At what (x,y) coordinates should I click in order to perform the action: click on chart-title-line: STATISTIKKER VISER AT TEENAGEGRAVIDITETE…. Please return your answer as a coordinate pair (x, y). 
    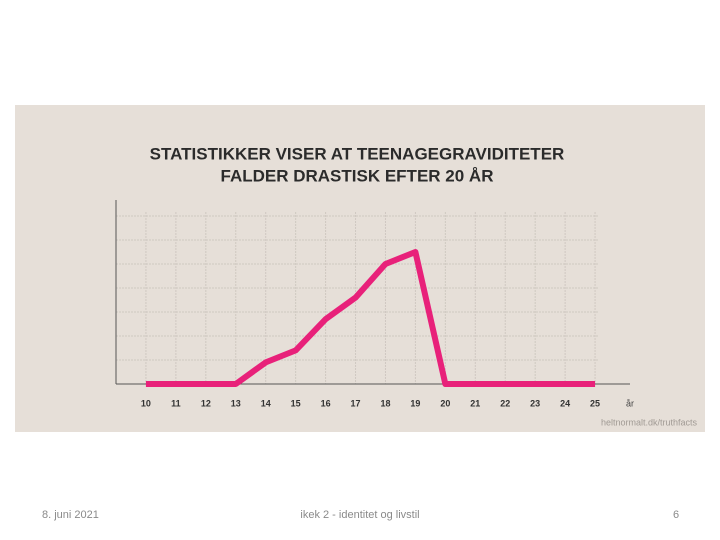
    Looking at the image, I should click on (357, 153).